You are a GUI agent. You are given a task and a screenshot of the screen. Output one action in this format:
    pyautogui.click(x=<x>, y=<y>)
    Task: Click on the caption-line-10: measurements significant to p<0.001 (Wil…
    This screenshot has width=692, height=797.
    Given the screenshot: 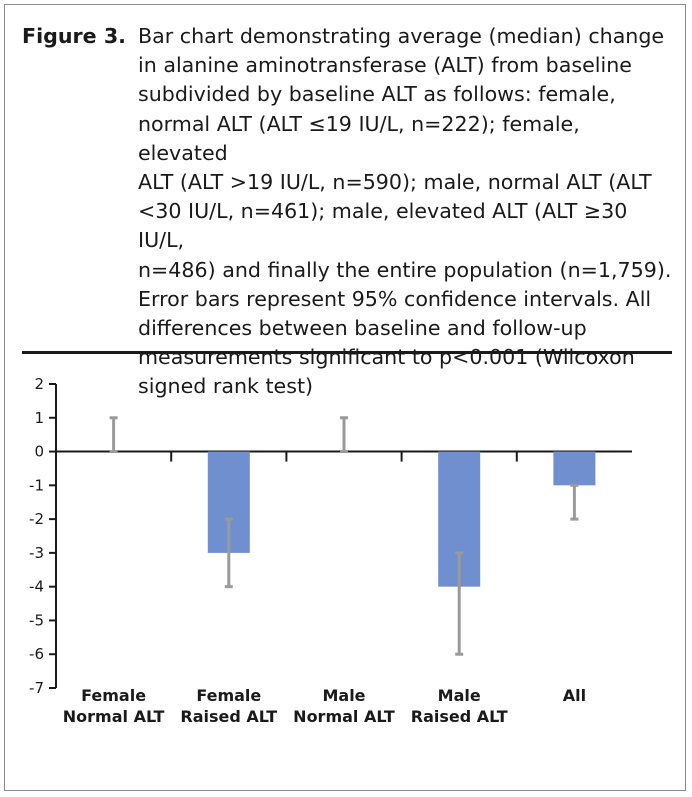 What is the action you would take?
    pyautogui.click(x=386, y=357)
    